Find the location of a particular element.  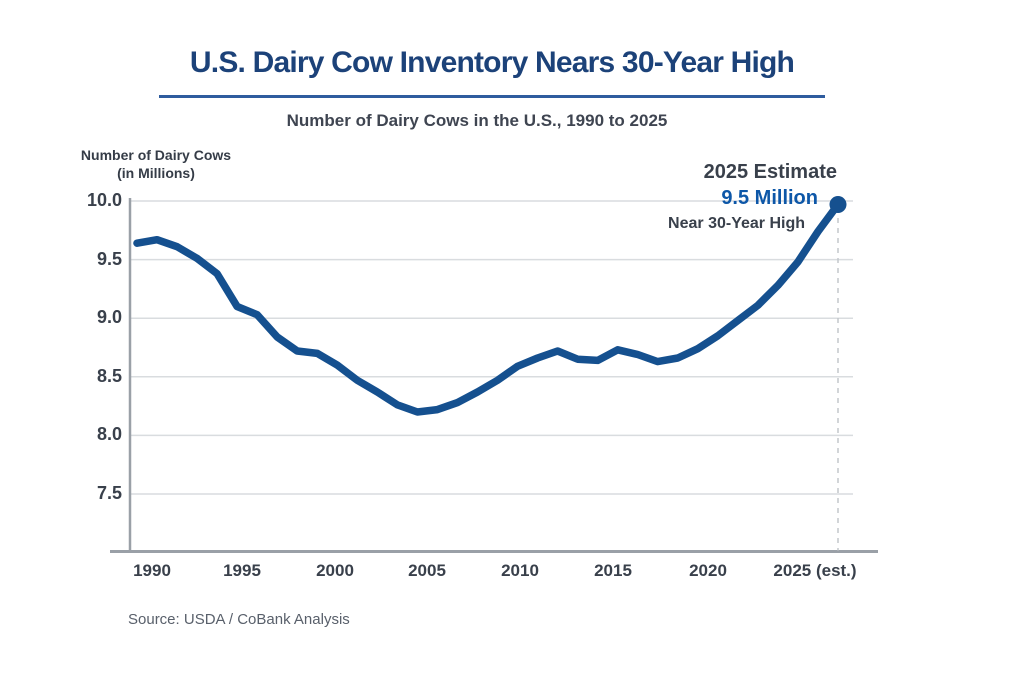

y-tick-label: 7.5 is located at coordinates (109, 493).